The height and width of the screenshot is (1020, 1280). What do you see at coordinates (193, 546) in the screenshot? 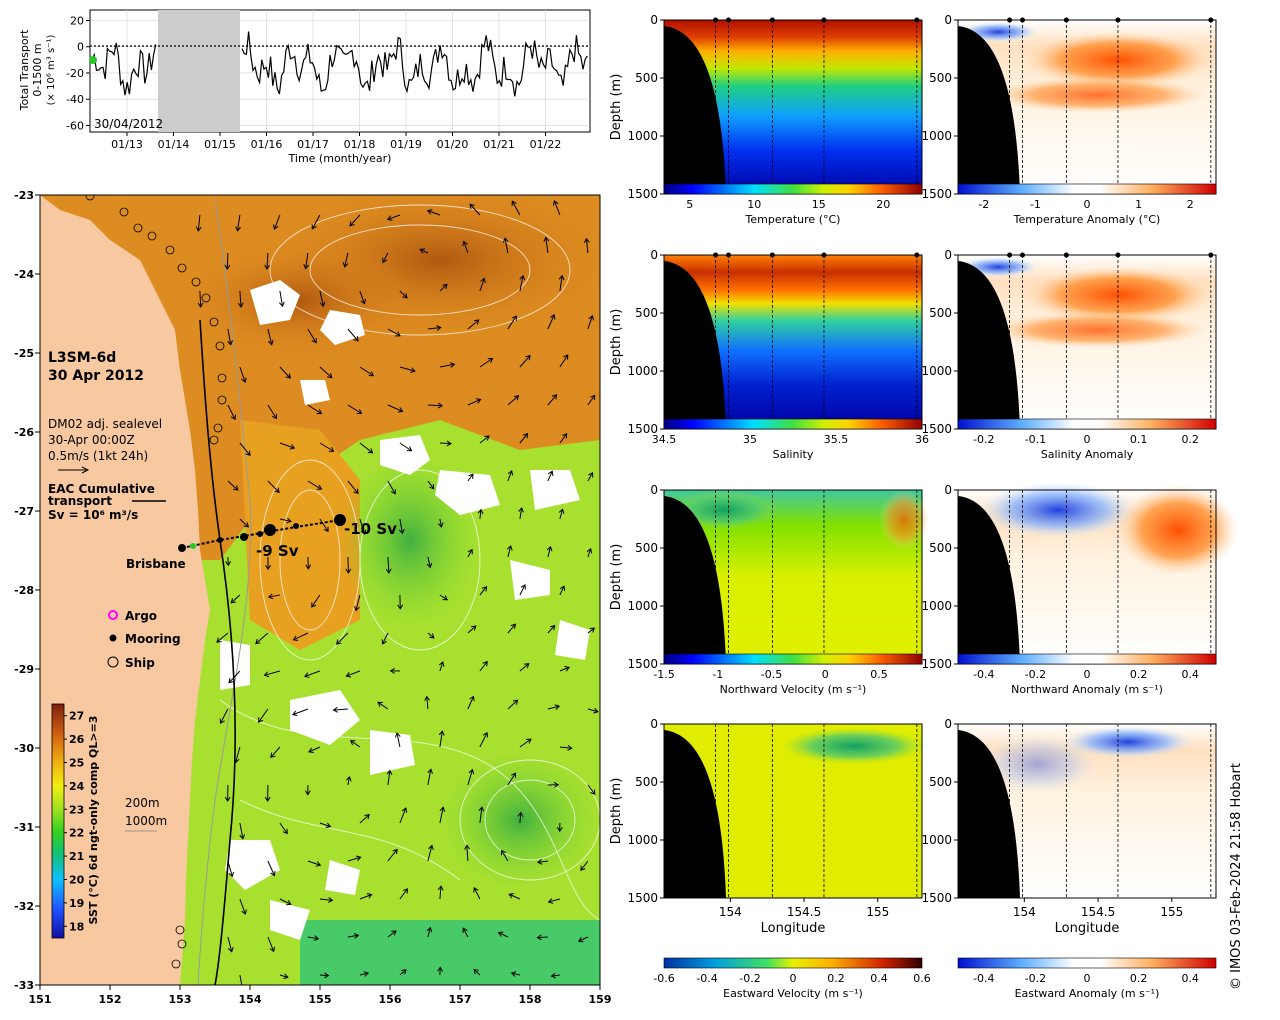
I see `mooring-marker-green` at bounding box center [193, 546].